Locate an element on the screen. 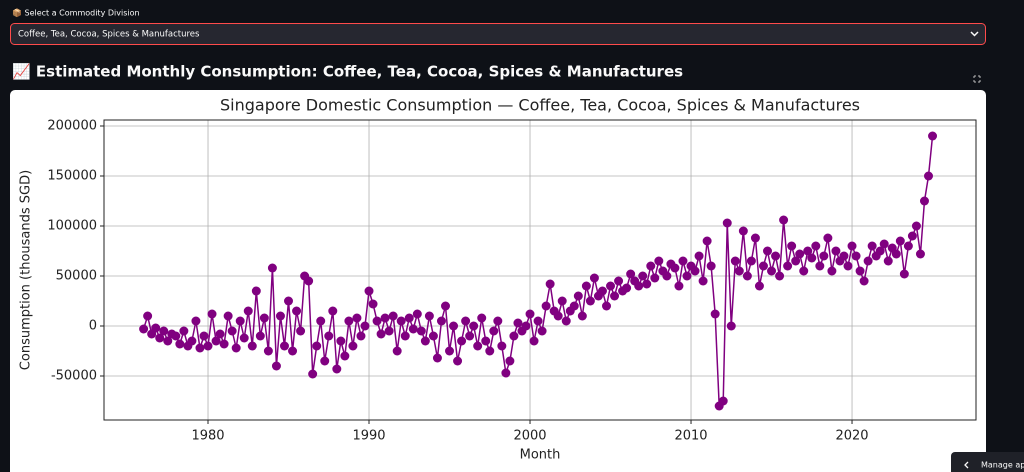 The width and height of the screenshot is (1024, 472). y-tick-label: 100000 is located at coordinates (72, 226).